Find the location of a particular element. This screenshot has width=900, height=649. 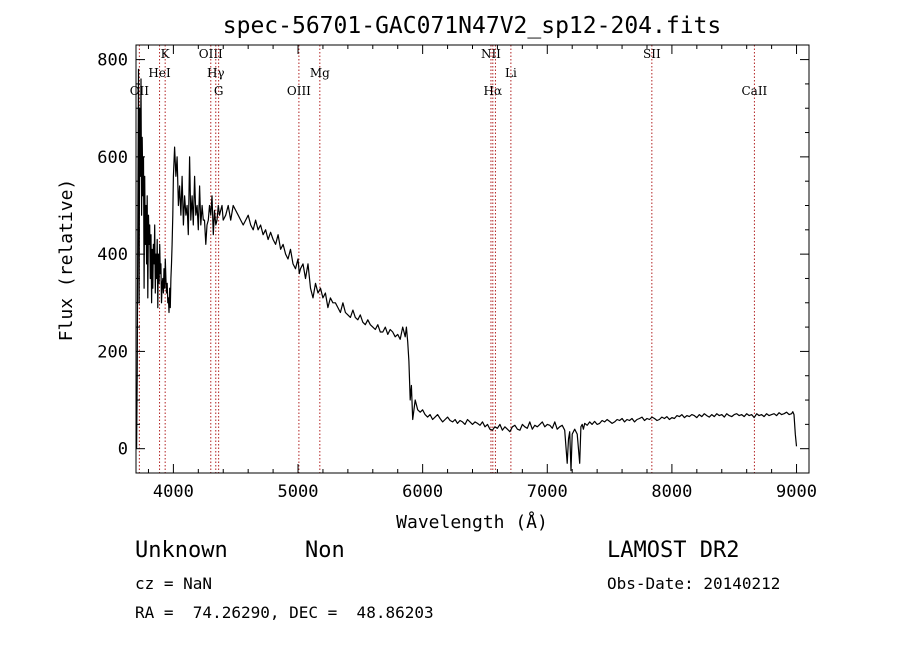

x-tick-label: 6000 is located at coordinates (422, 492).